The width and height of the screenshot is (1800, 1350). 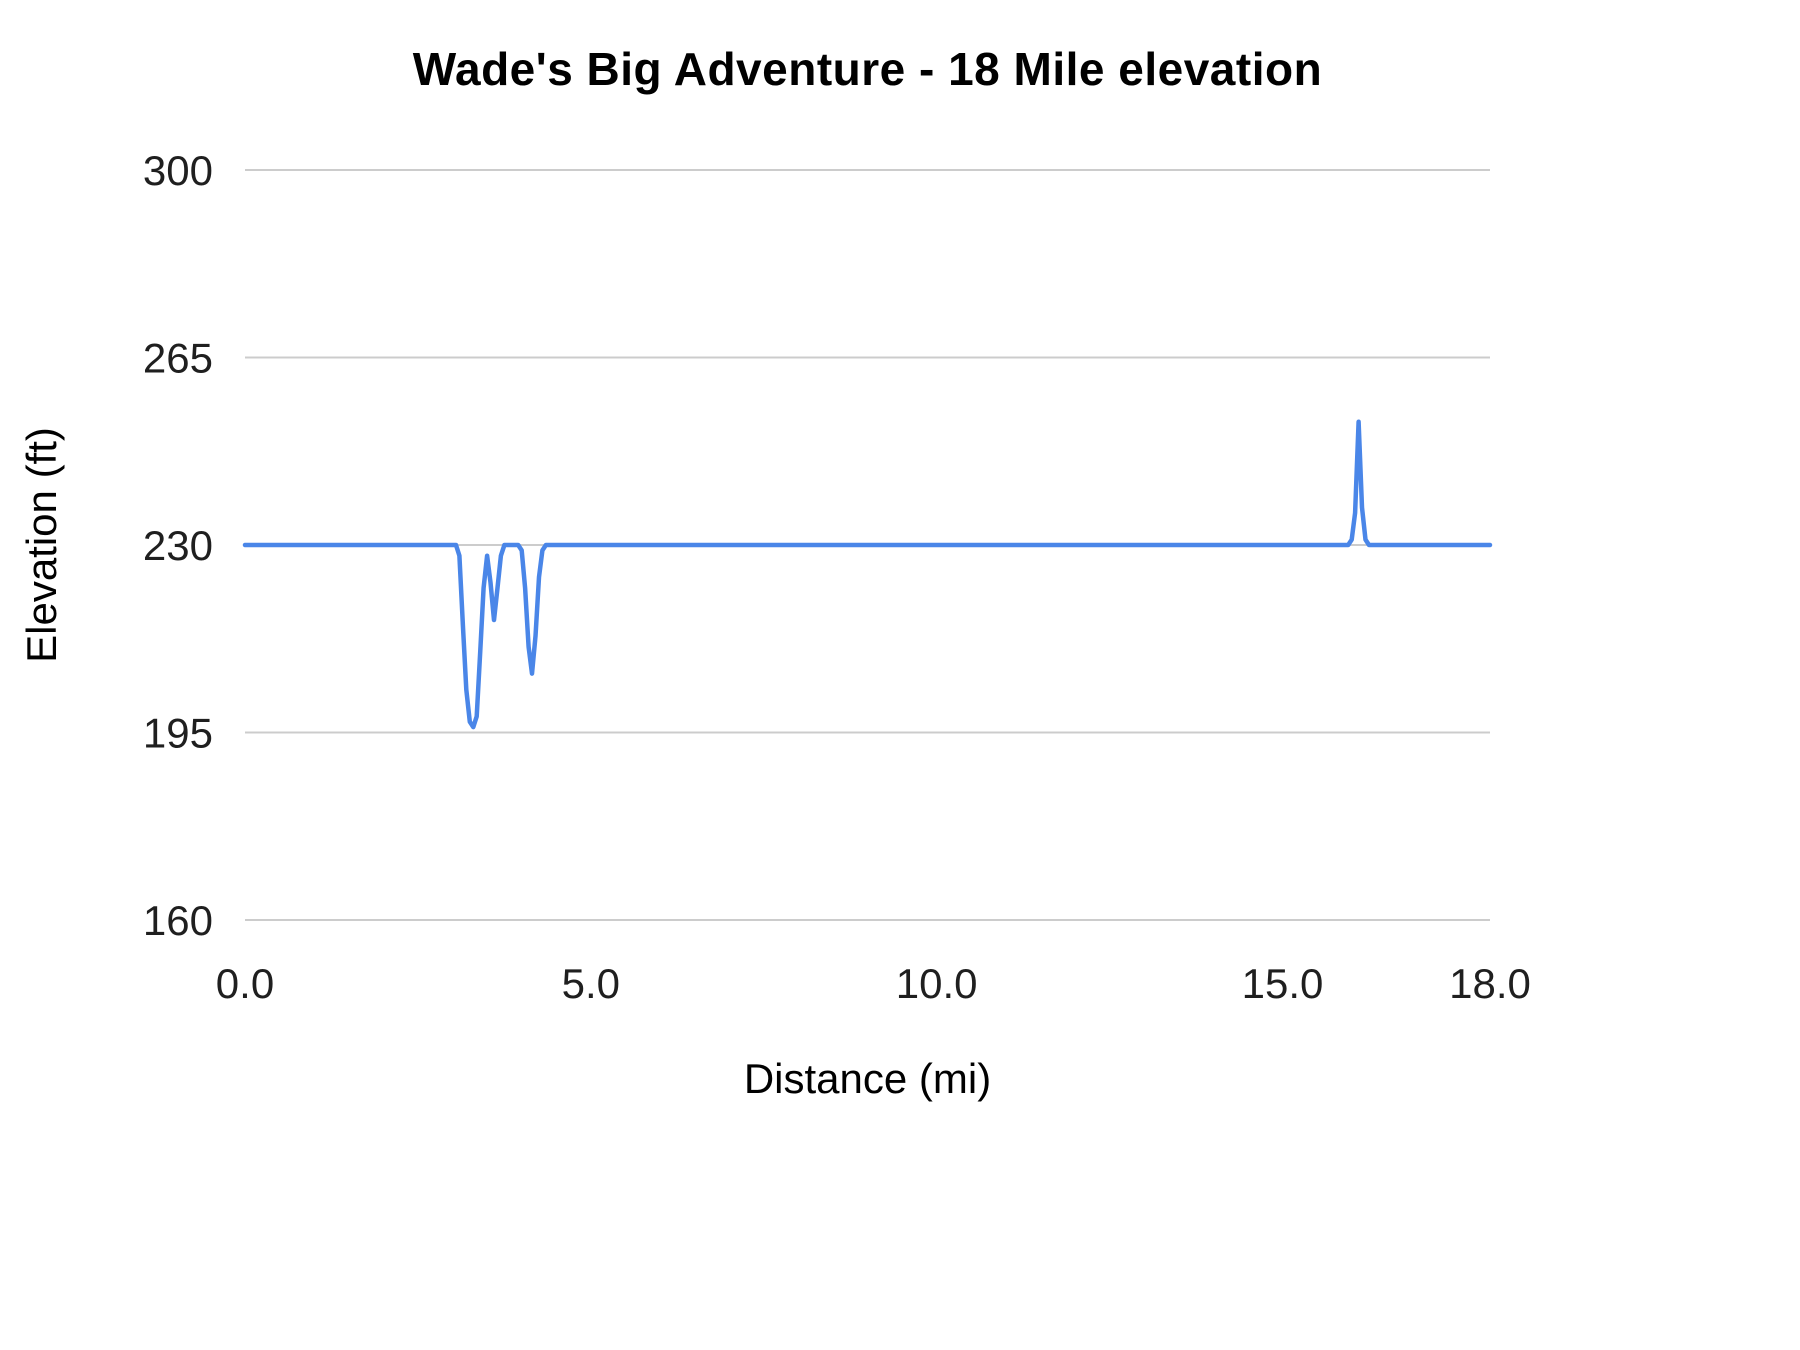 I want to click on x-tick-label: 18.0, so click(x=1490, y=983).